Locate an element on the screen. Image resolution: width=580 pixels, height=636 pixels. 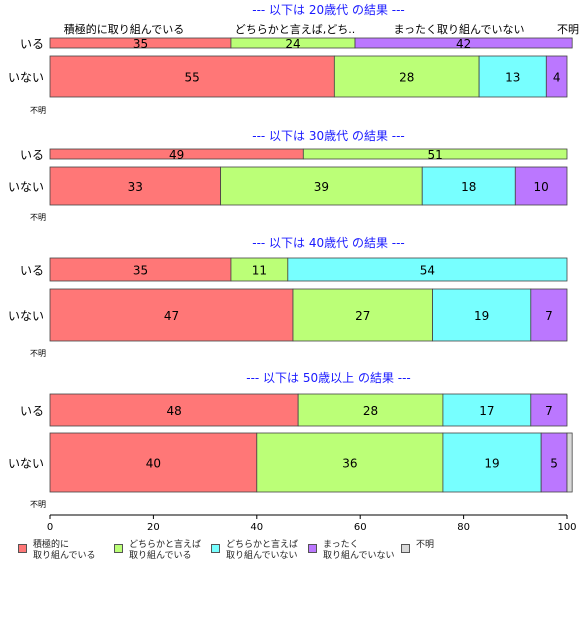
data-label: 17 is located at coordinates (486, 411).